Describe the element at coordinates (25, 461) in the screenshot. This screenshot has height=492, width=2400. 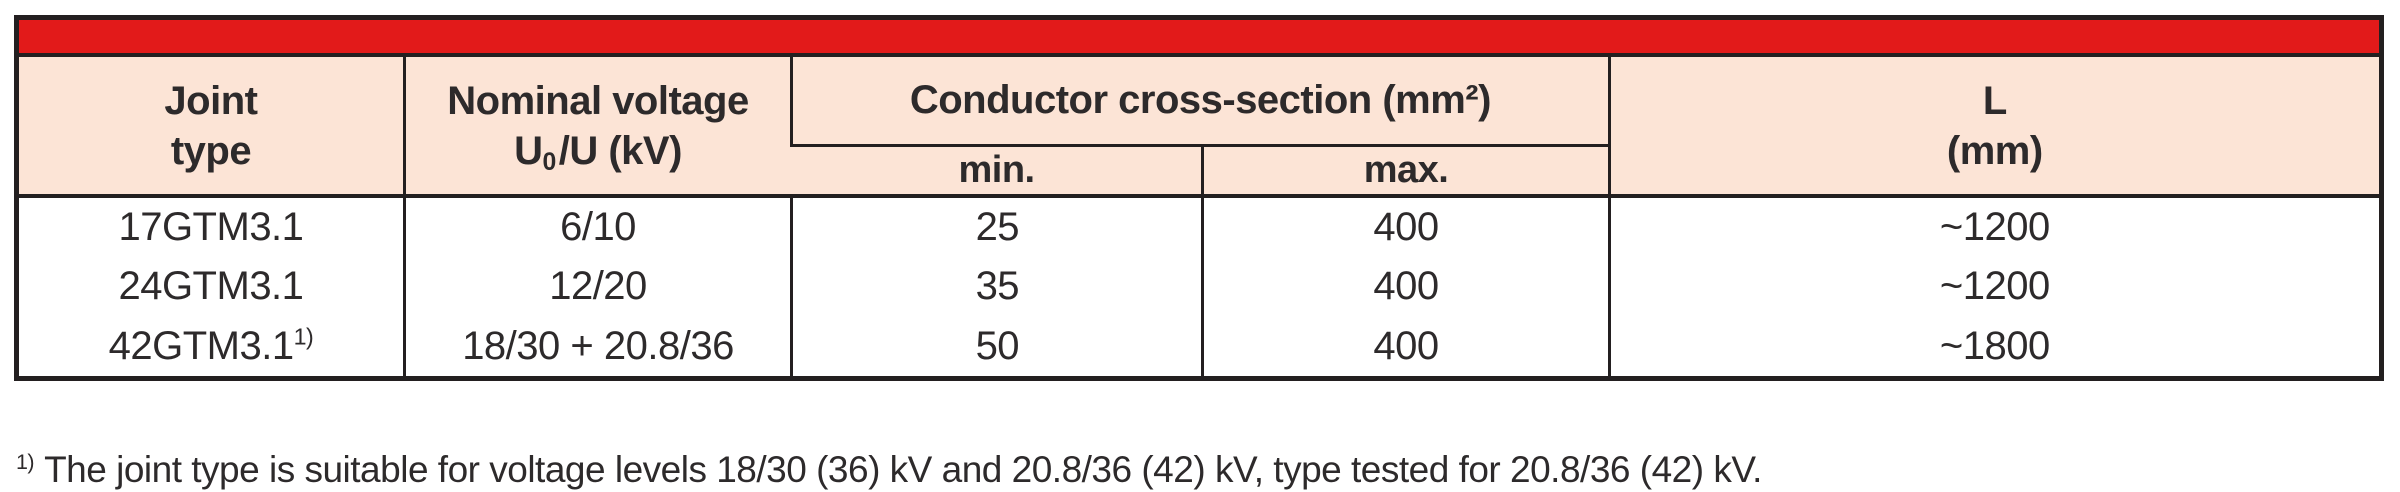
I see `footnote-marker: 1)` at that location.